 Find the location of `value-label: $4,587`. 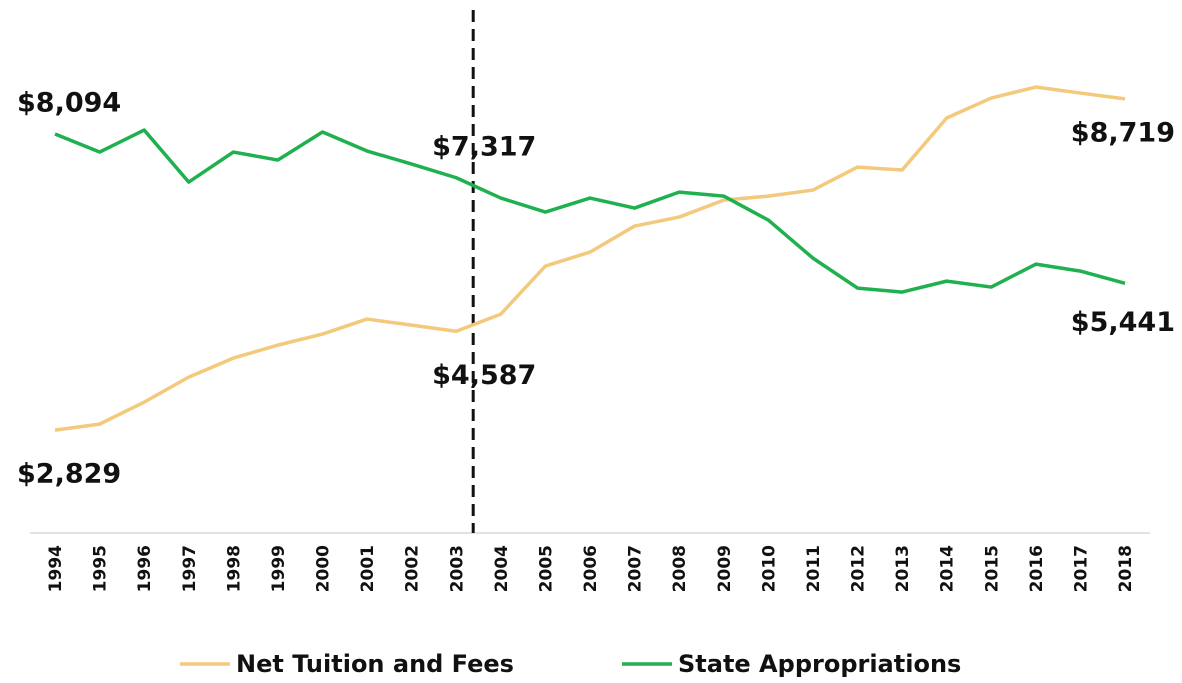

value-label: $4,587 is located at coordinates (484, 375).